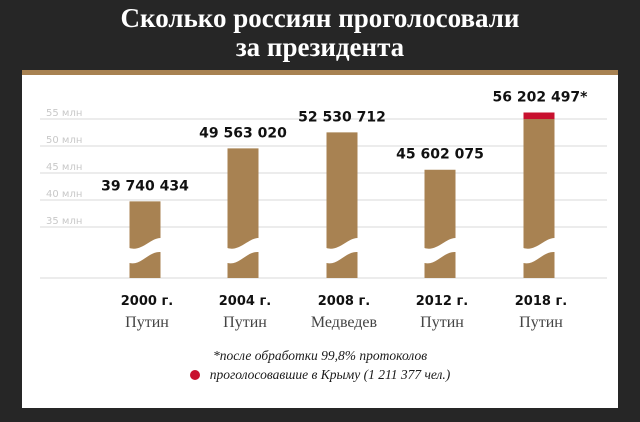  I want to click on legend-crimea-label: проголосовавшие в Крыму (1 211 377 чел.), so click(330, 374).